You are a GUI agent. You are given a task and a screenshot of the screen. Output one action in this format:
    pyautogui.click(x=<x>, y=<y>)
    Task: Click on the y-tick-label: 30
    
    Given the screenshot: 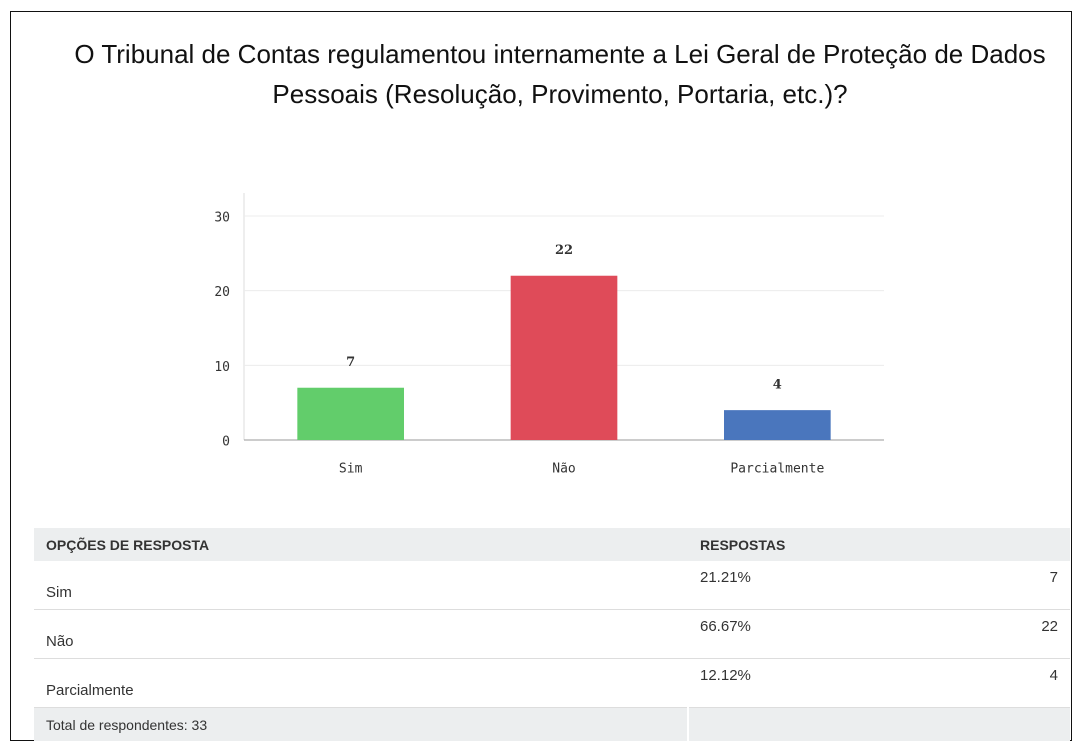 What is the action you would take?
    pyautogui.click(x=222, y=218)
    